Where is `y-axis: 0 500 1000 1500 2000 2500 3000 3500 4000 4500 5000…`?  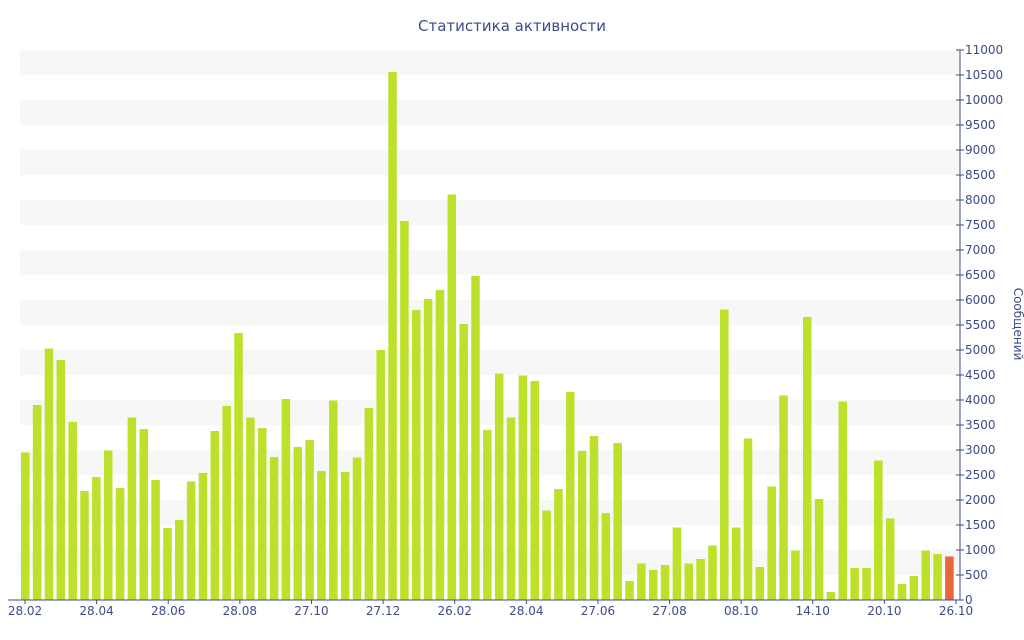 y-axis: 0 500 1000 1500 2000 2500 3000 3500 4000 4500 5000… is located at coordinates (979, 325).